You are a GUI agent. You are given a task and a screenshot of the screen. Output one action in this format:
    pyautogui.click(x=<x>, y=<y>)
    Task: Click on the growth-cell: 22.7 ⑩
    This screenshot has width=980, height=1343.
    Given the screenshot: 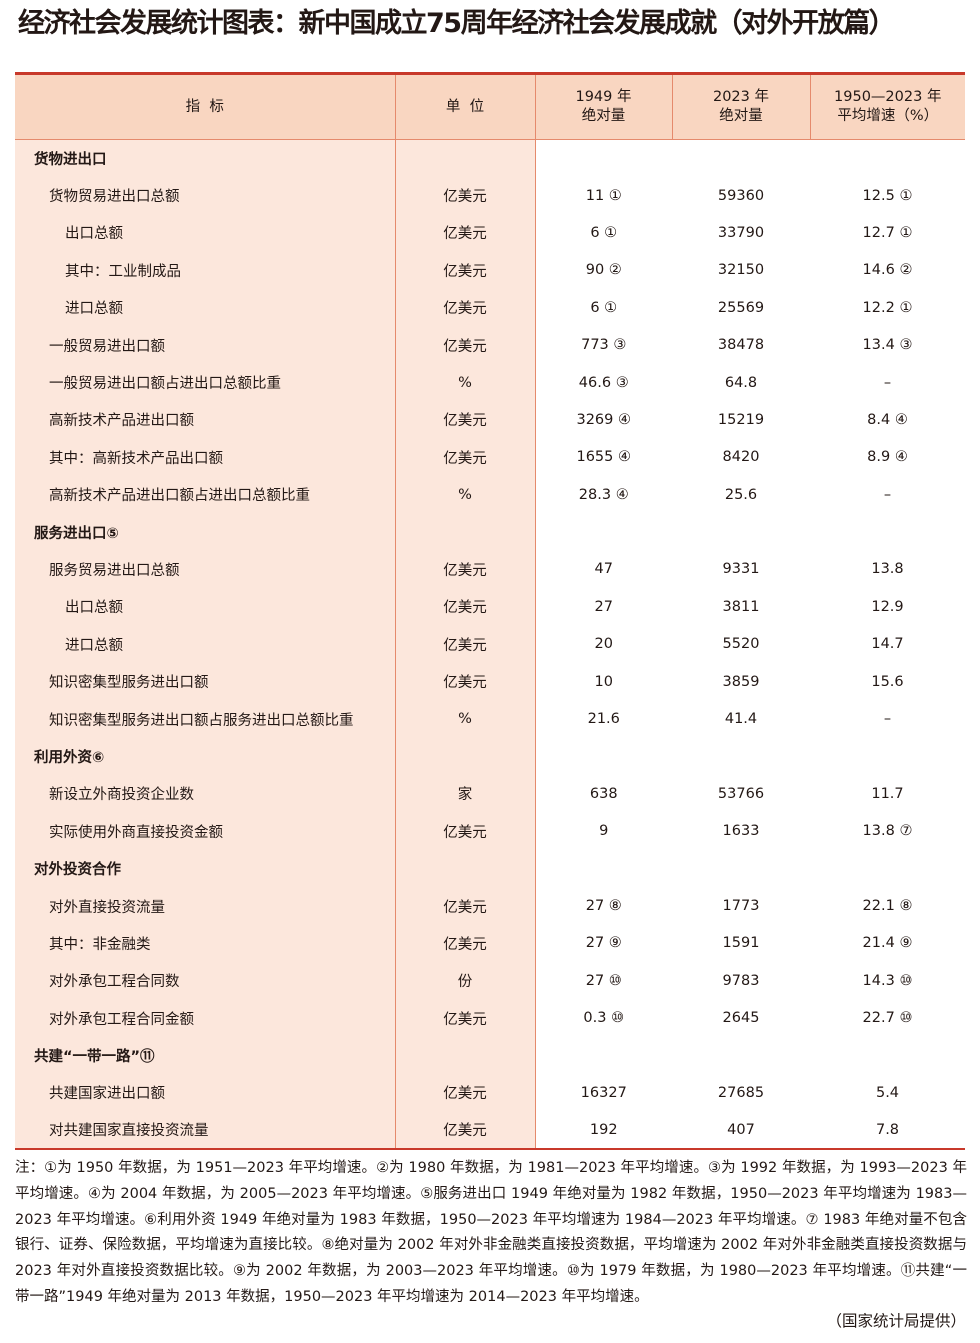 What is the action you would take?
    pyautogui.click(x=887, y=1018)
    